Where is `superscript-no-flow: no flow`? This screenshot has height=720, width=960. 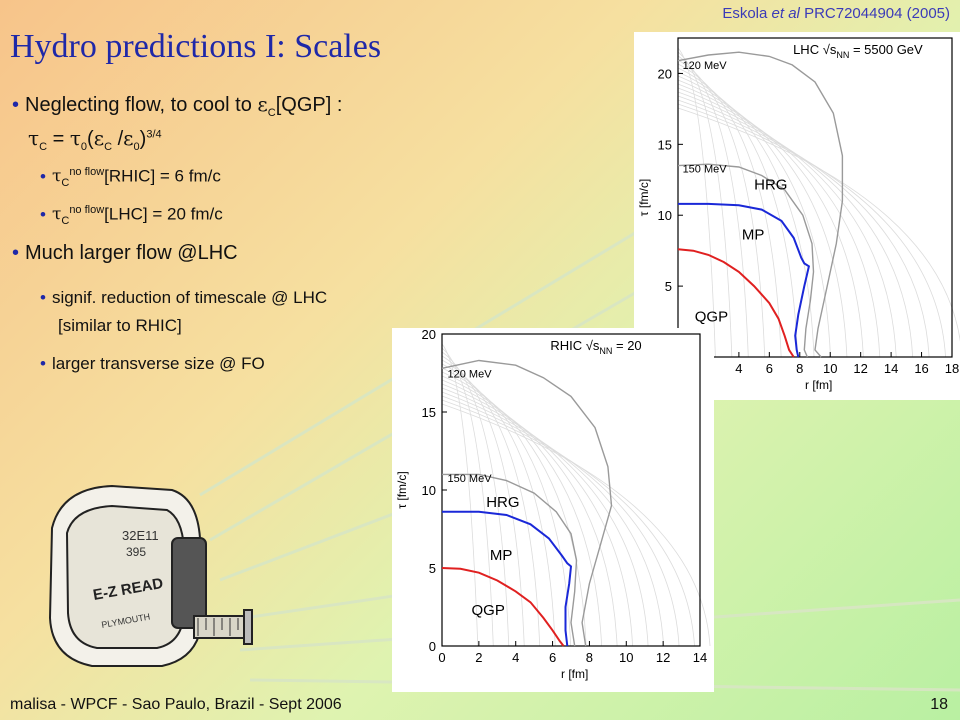 superscript-no-flow: no flow is located at coordinates (87, 210).